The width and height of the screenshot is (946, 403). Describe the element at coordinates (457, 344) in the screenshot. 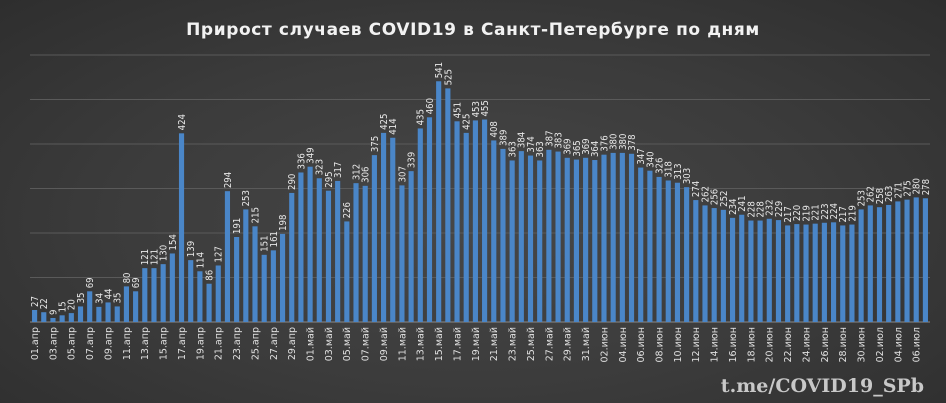

I see `x-tick-label: 17.май` at that location.